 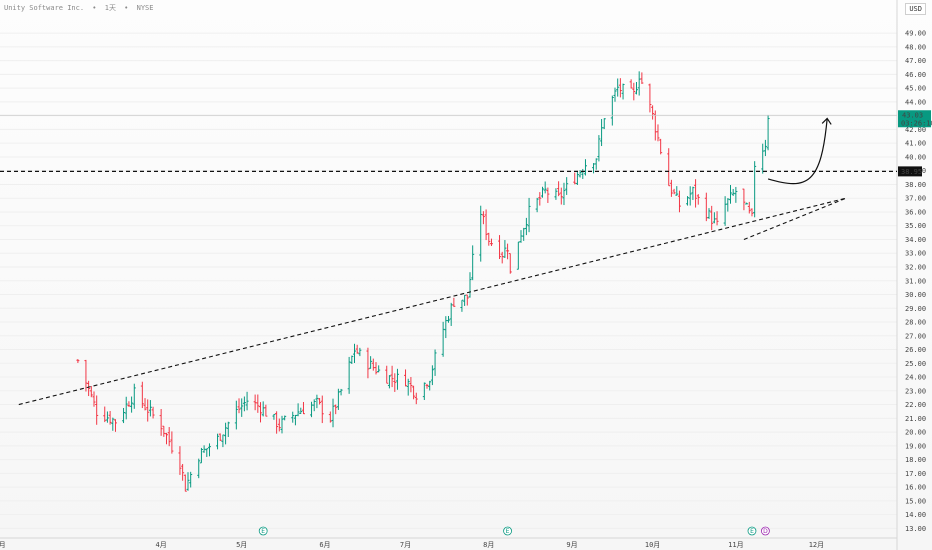 I want to click on y-tick-label: 28.00, so click(x=915, y=323).